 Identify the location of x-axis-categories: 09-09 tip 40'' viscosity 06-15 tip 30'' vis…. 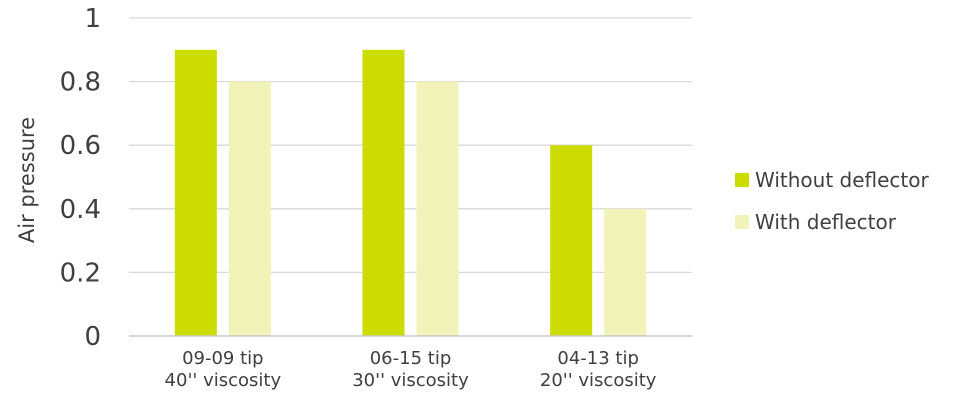
(411, 369).